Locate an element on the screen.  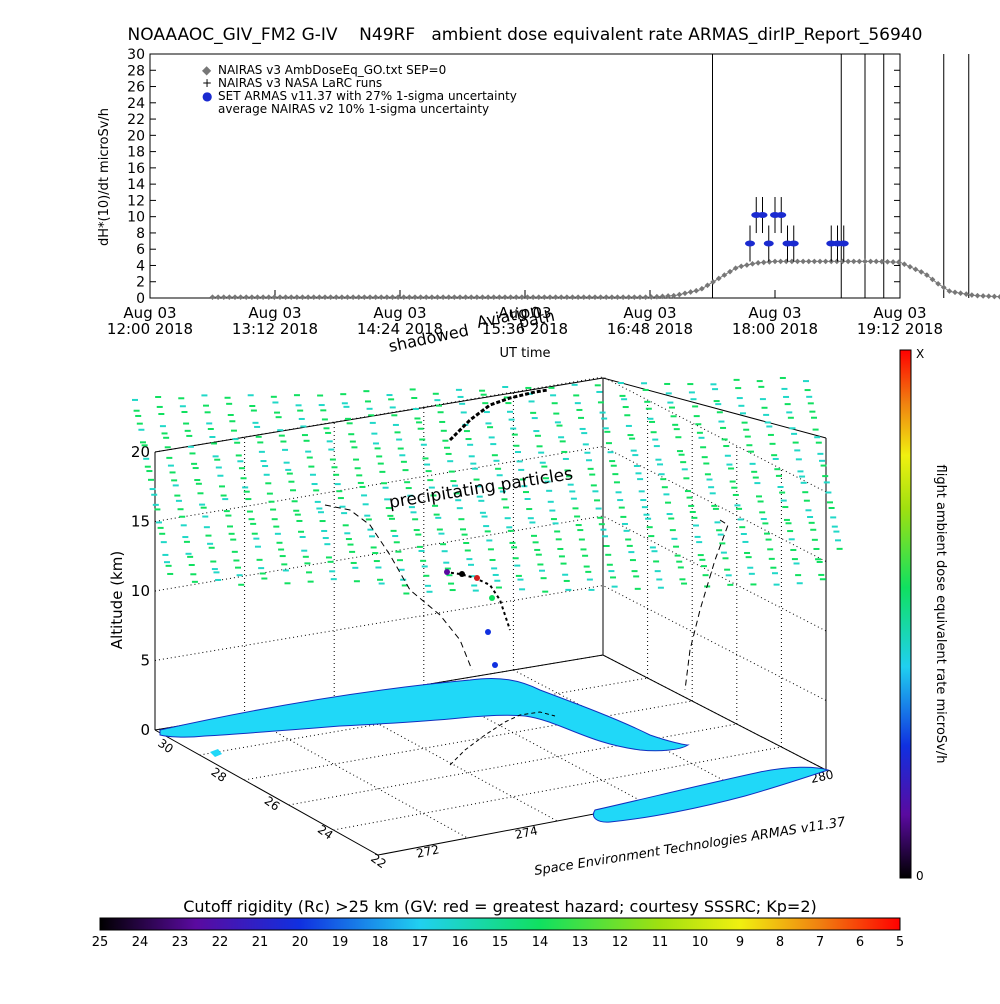
rc-colorbar-tick-label: 9 is located at coordinates (740, 942).